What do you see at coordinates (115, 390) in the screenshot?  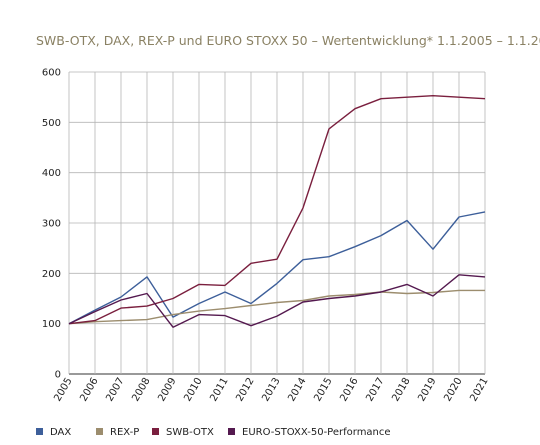 I see `x-tick-label: 2007` at bounding box center [115, 390].